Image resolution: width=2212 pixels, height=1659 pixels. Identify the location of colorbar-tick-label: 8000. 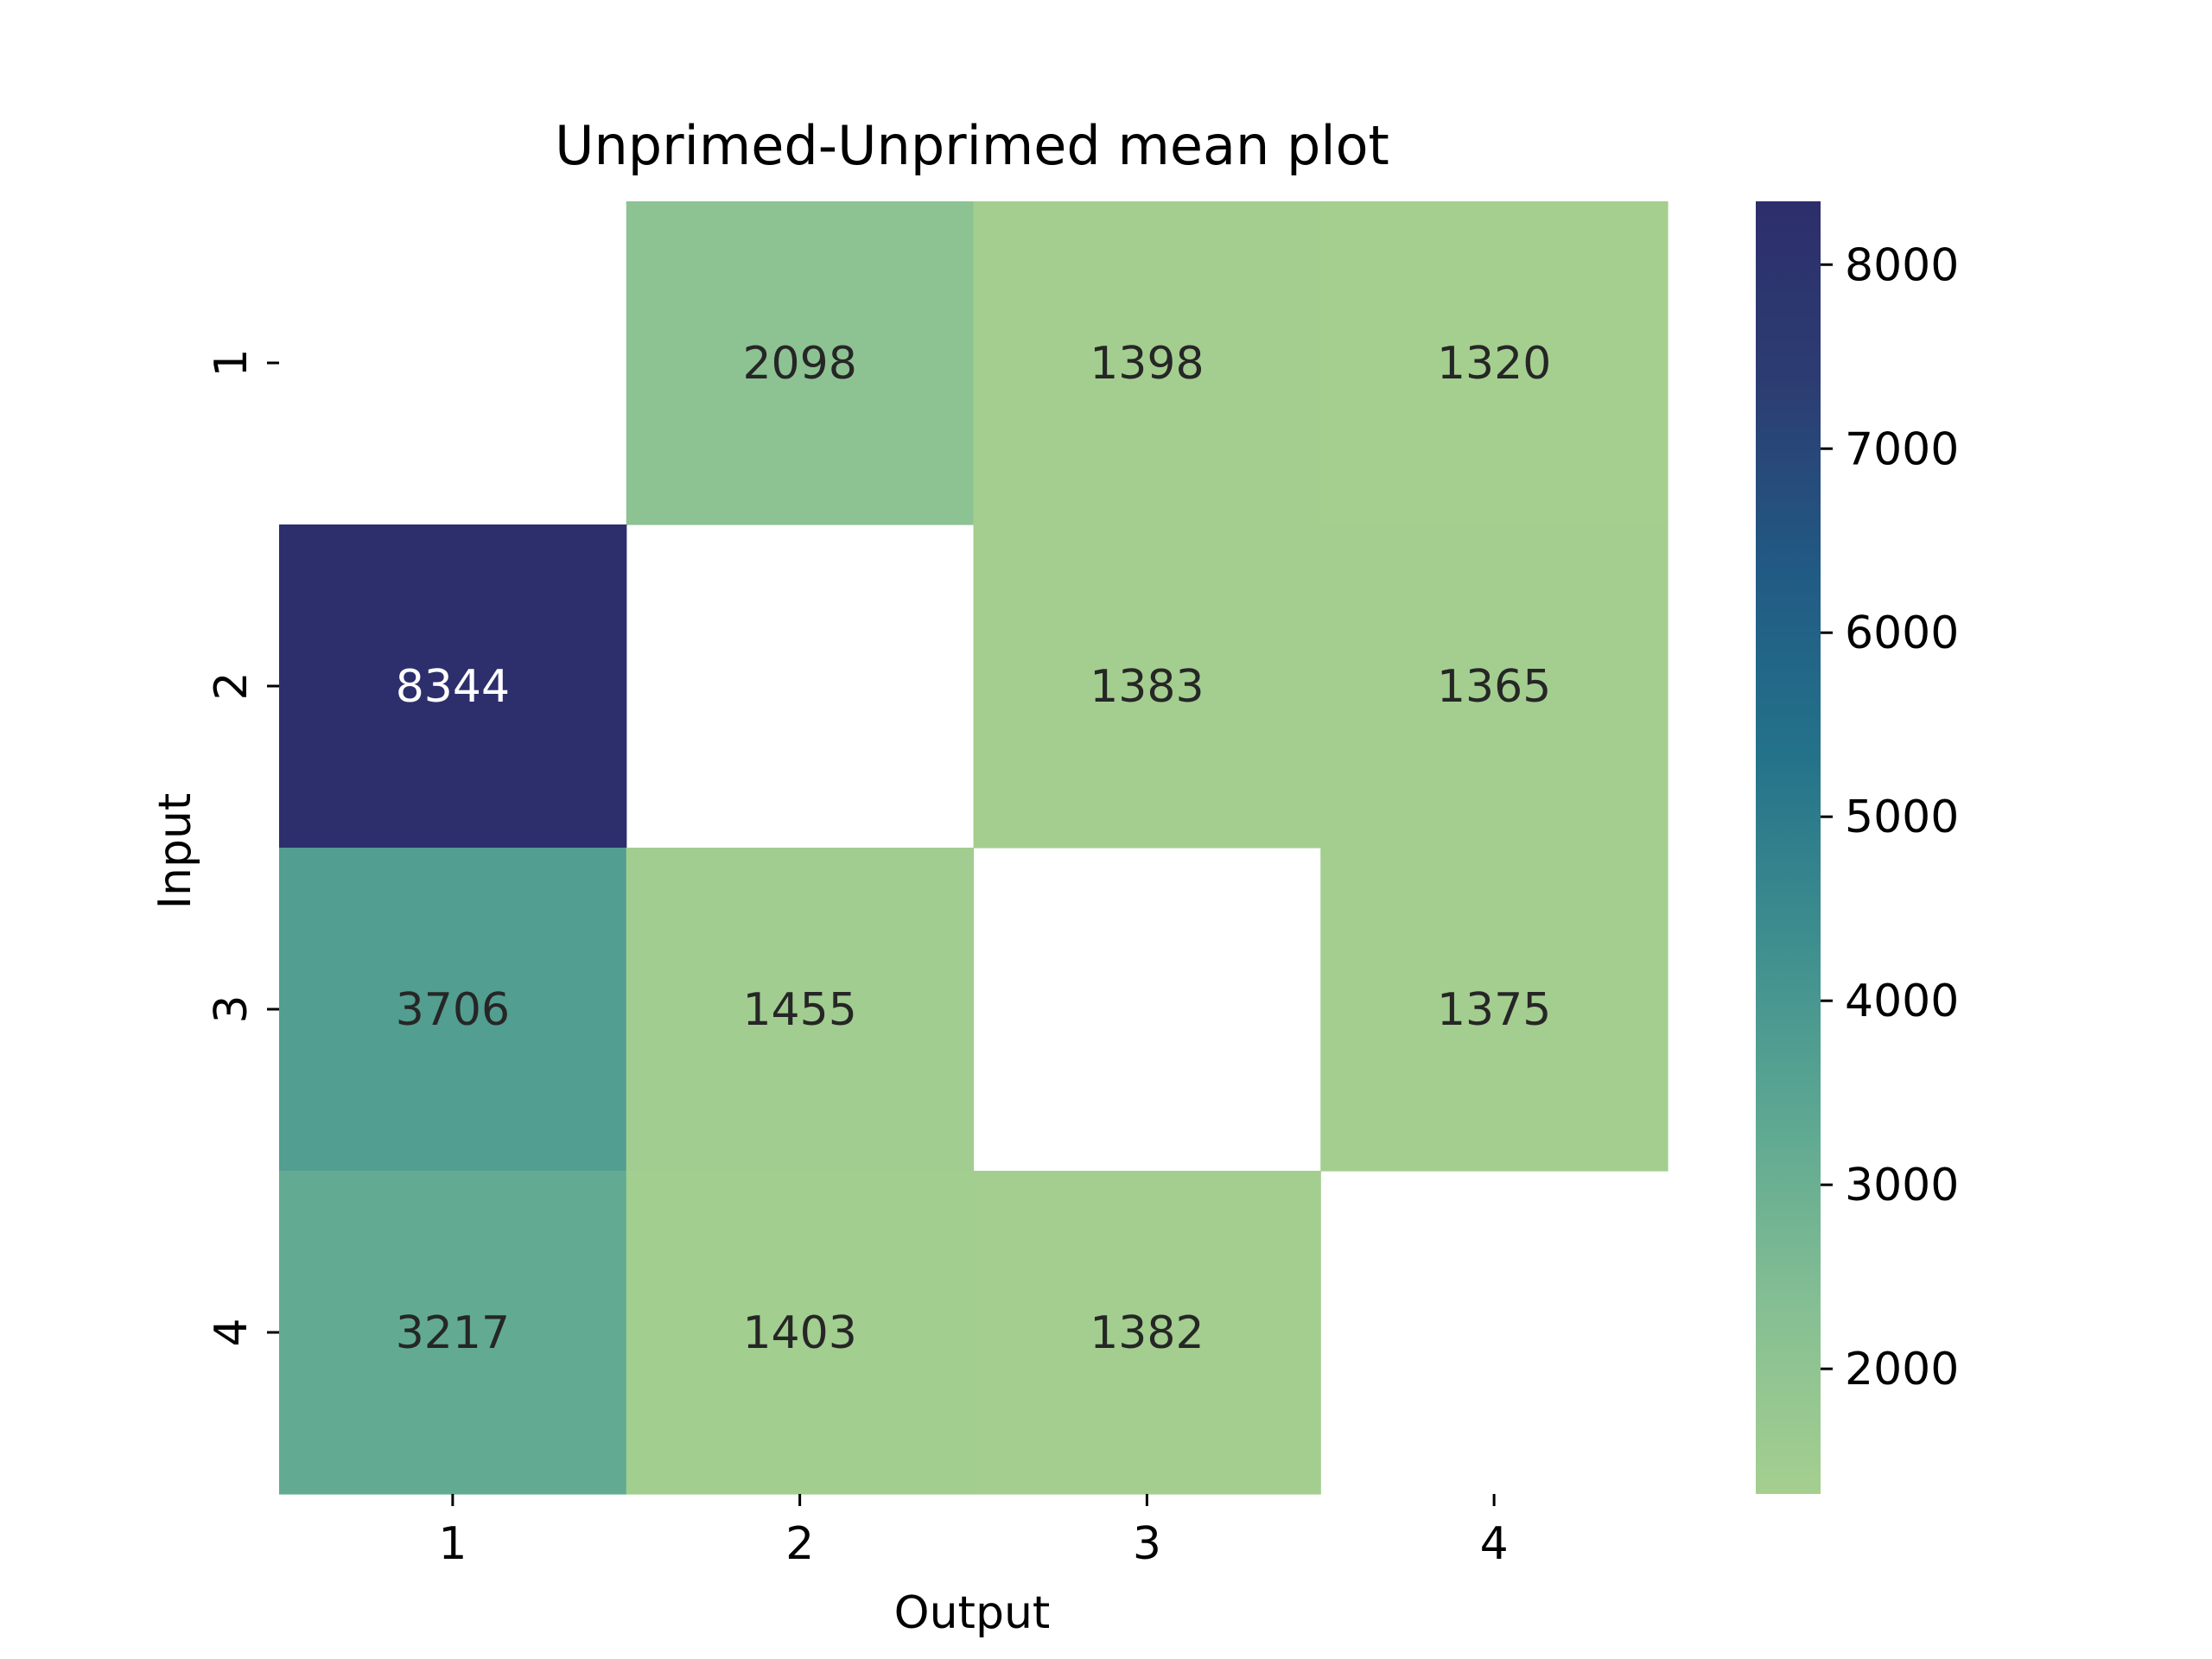
(1902, 265).